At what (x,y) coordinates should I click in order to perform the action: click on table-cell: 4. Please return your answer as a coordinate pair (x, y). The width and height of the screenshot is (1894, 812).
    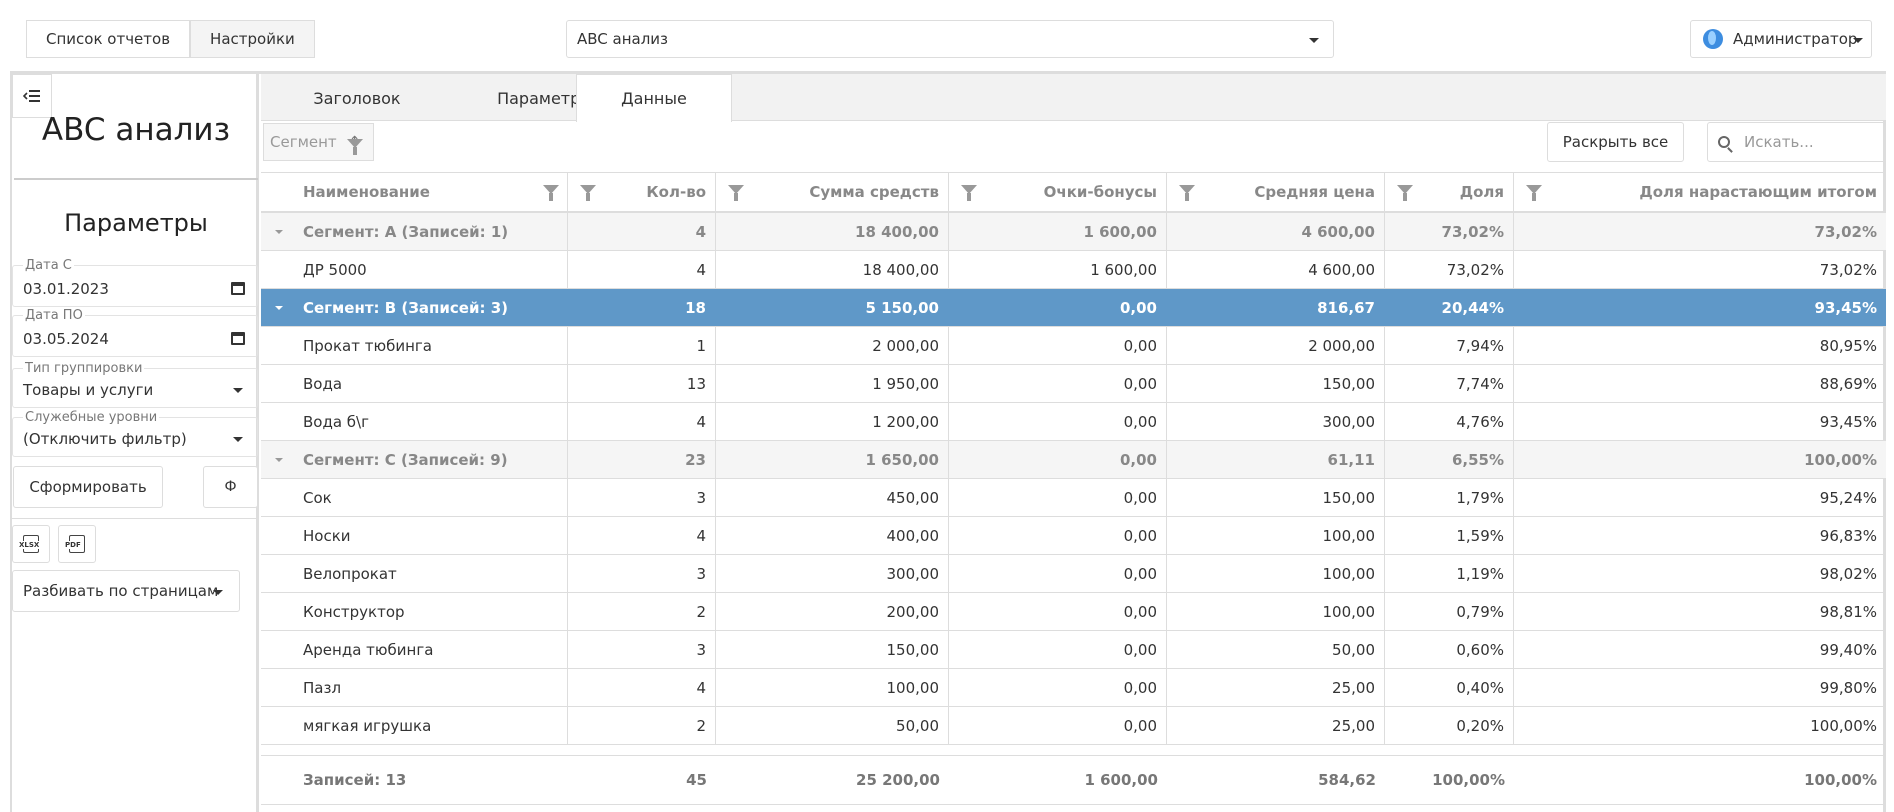
    Looking at the image, I should click on (642, 231).